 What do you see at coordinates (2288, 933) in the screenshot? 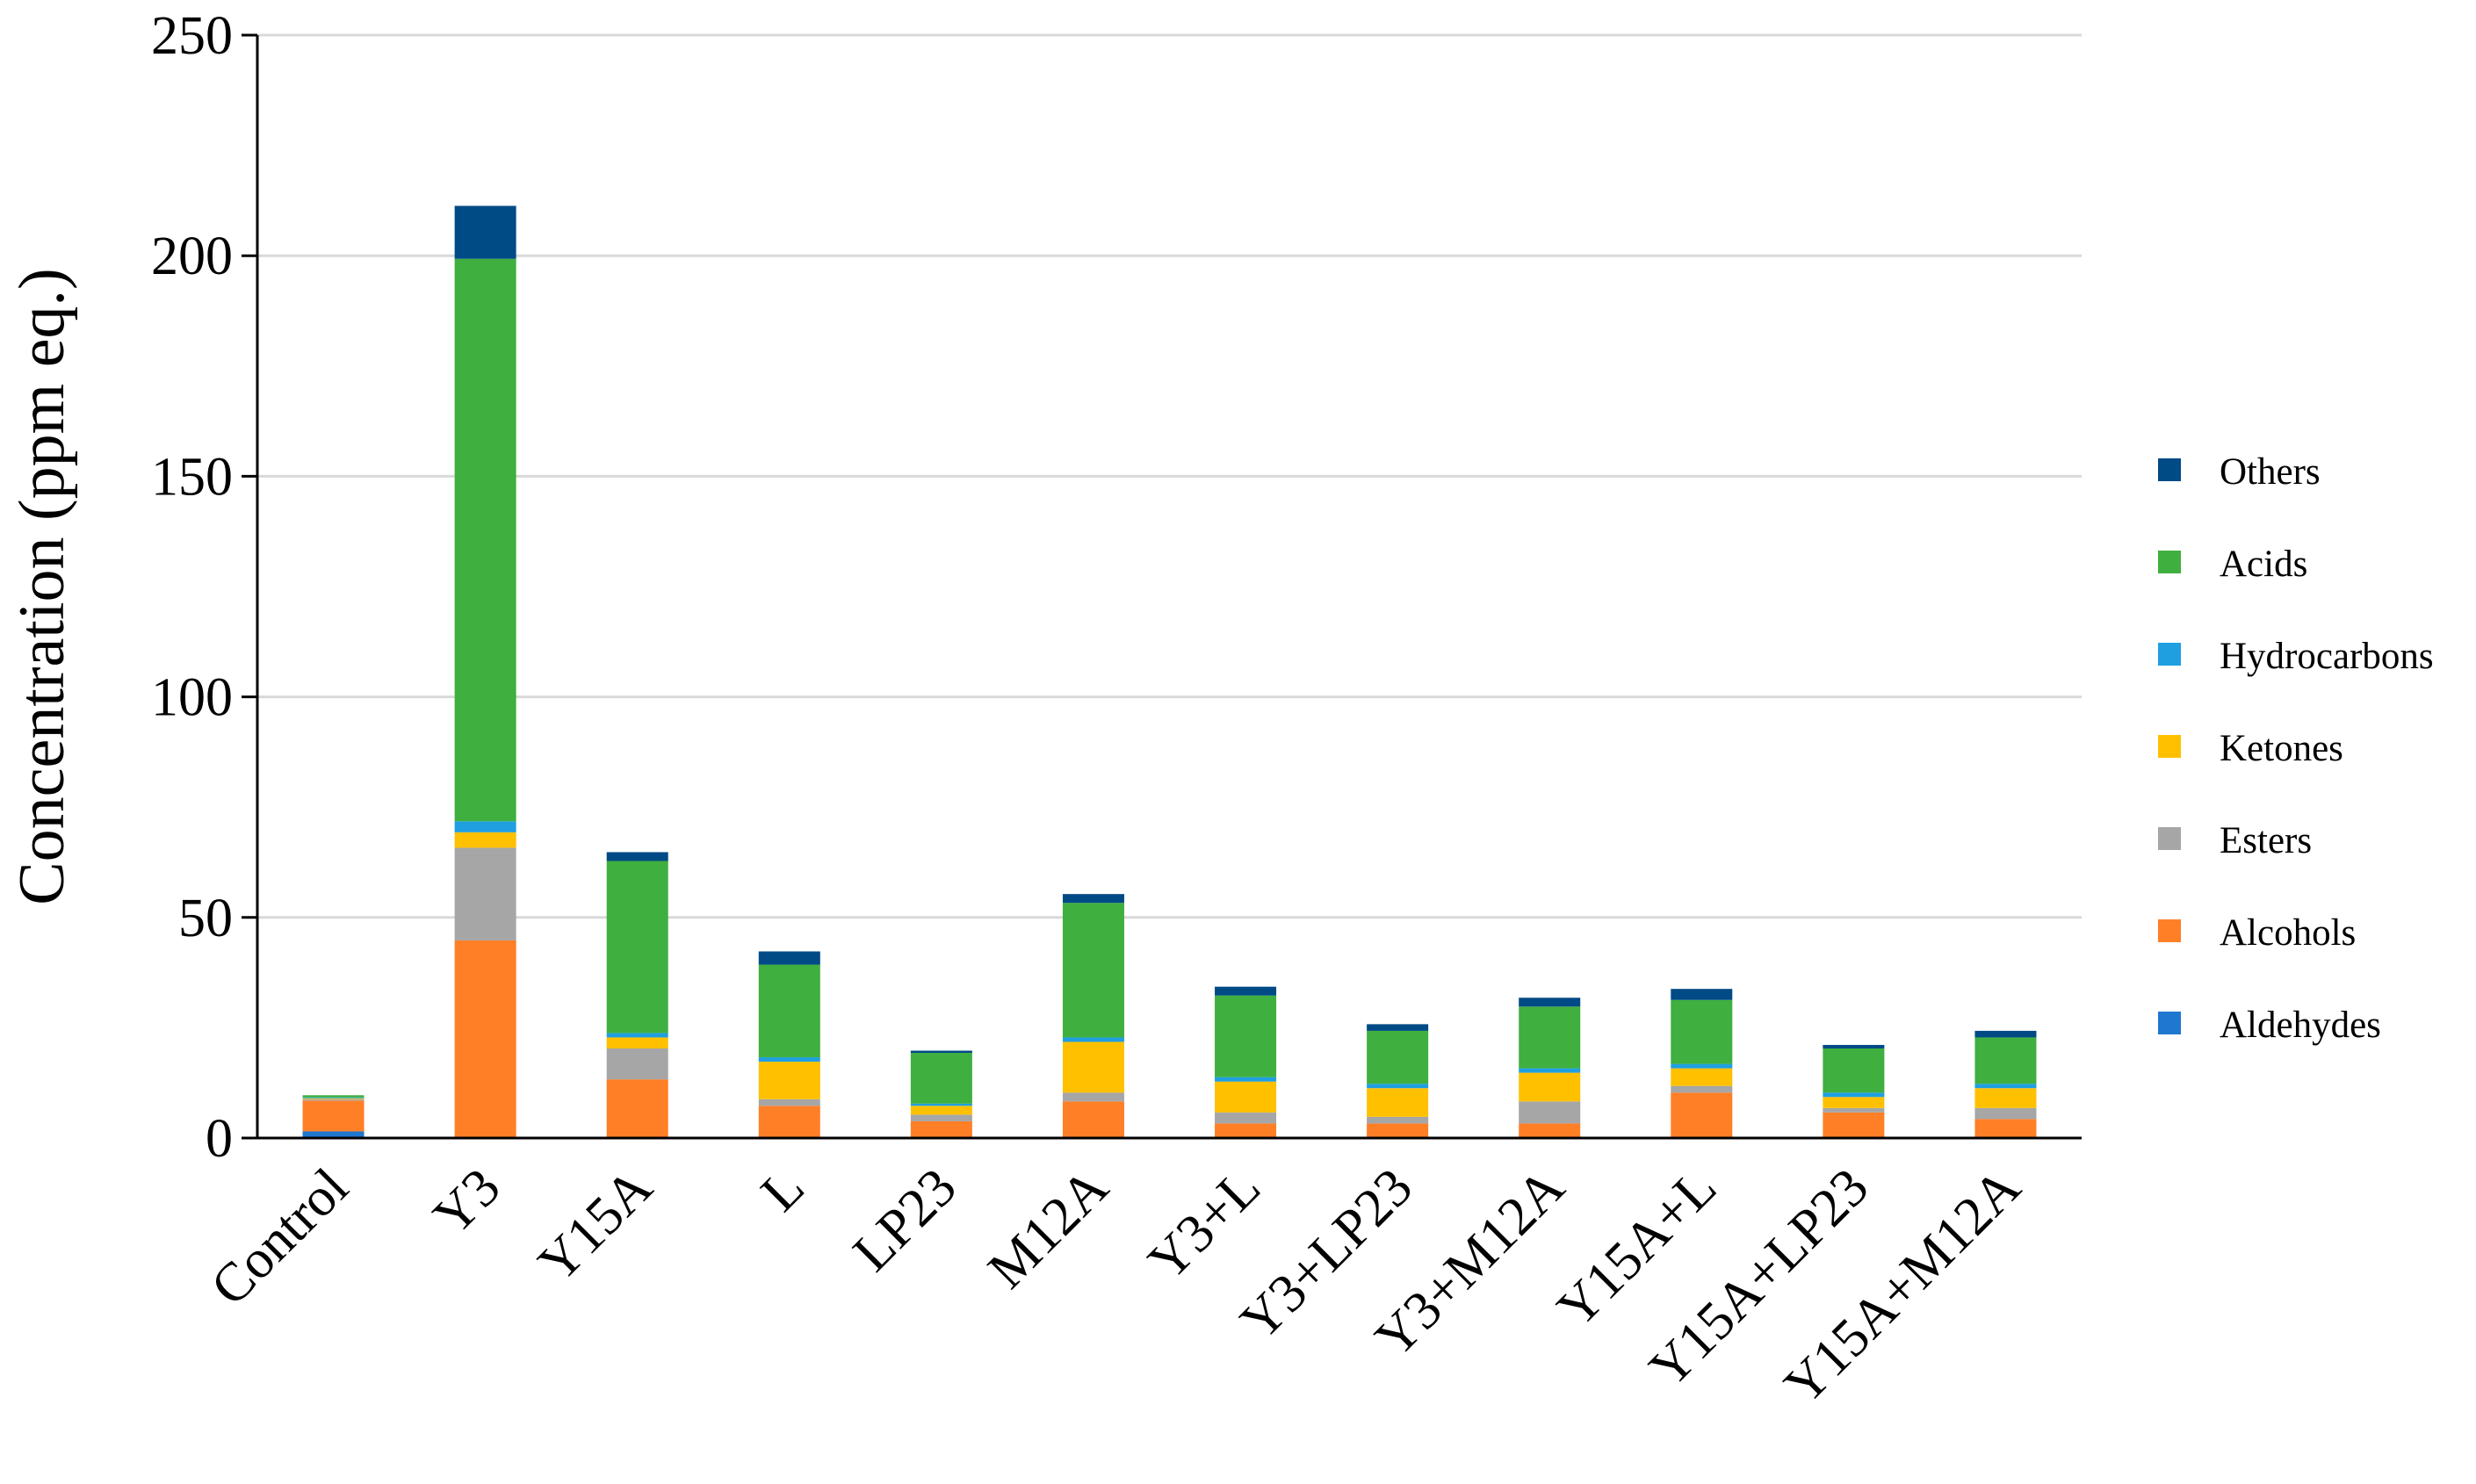
I see `legend-label: Alcohols` at bounding box center [2288, 933].